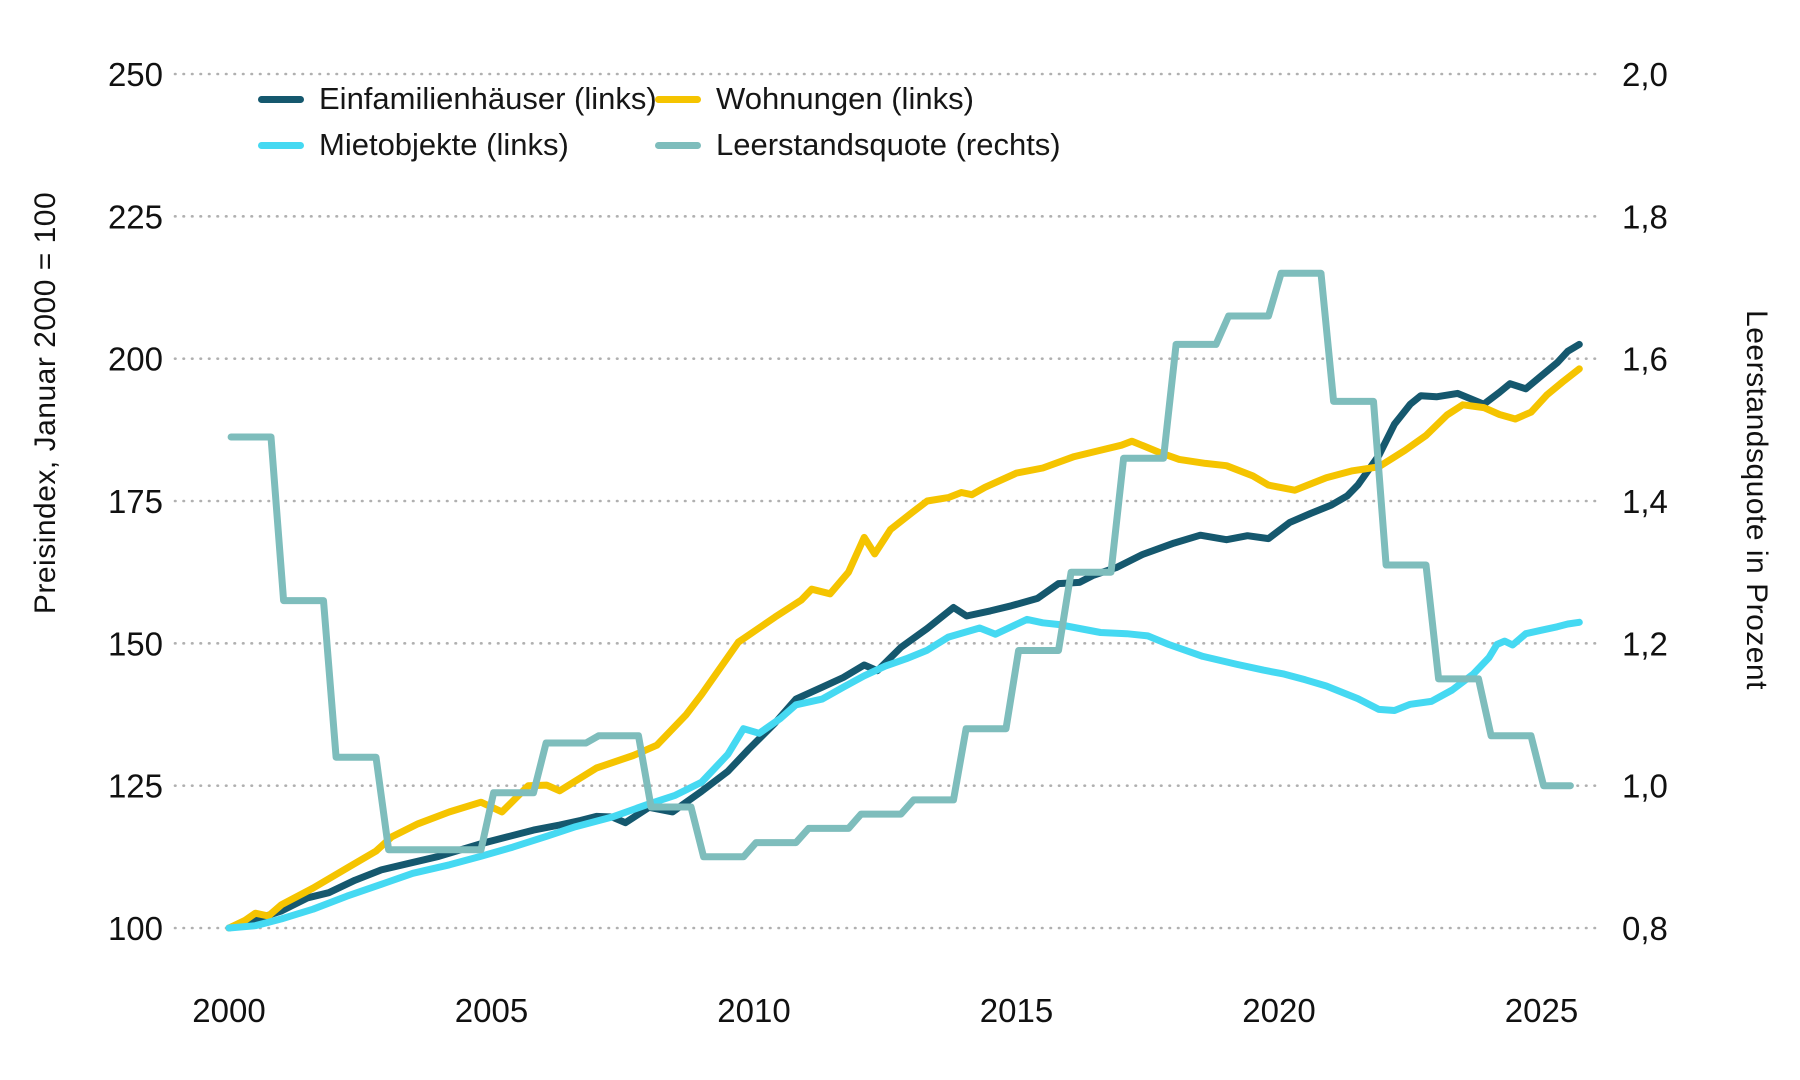 This screenshot has width=1800, height=1080. I want to click on x-axis-tick-label: 2020, so click(1278, 1010).